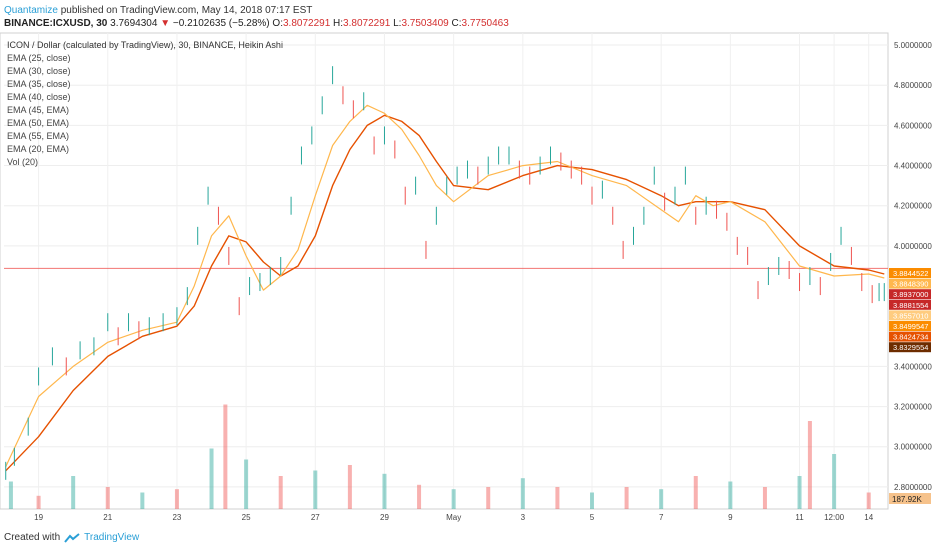 The width and height of the screenshot is (932, 550). Describe the element at coordinates (38, 517) in the screenshot. I see `x-tick-label: 19` at that location.